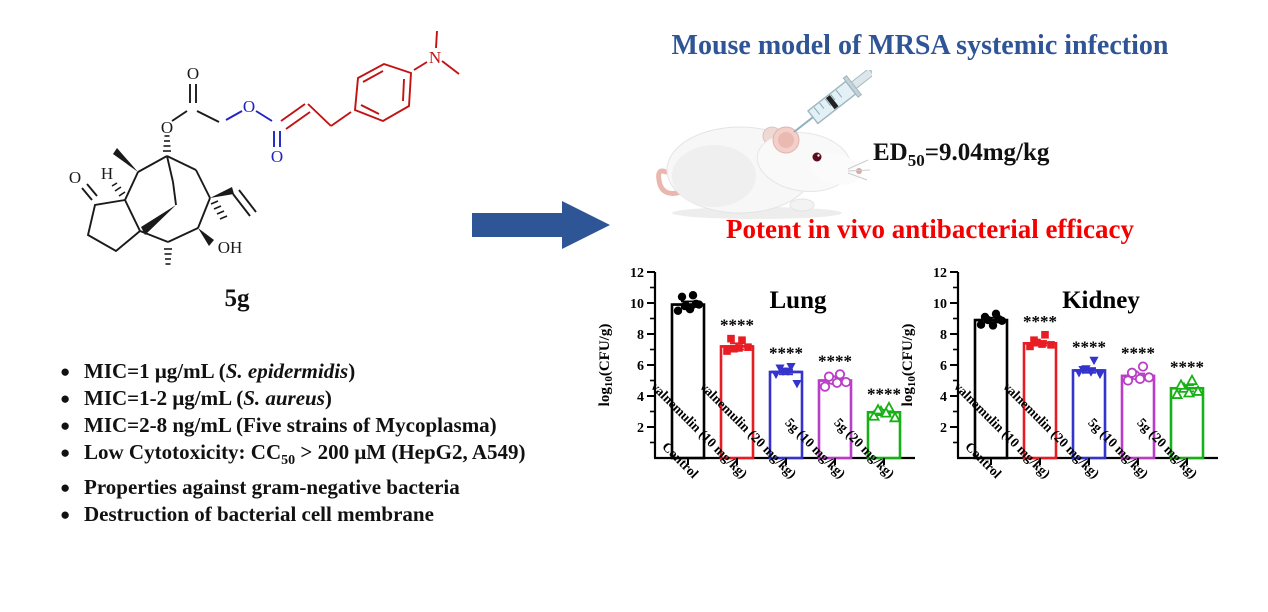 This screenshot has height=612, width=1268. I want to click on mouse-illustration, so click(764, 144).